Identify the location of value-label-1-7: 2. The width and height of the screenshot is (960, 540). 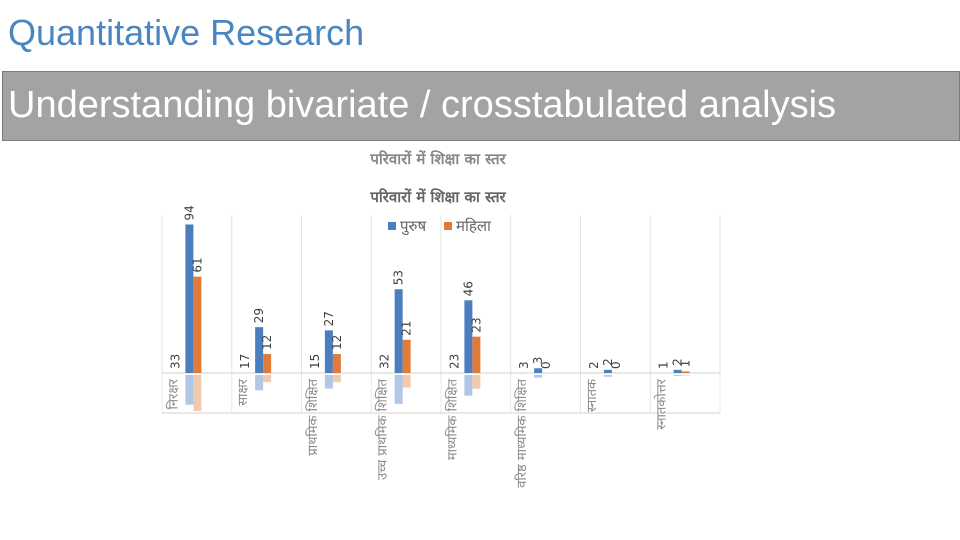
(608, 362).